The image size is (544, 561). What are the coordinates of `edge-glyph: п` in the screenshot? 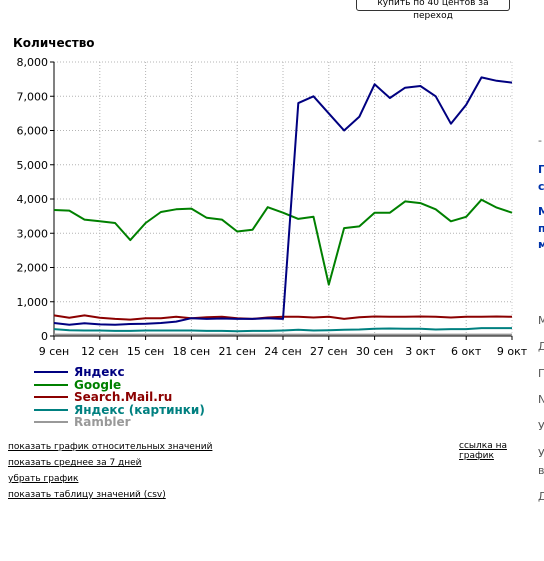 It's located at (541, 228).